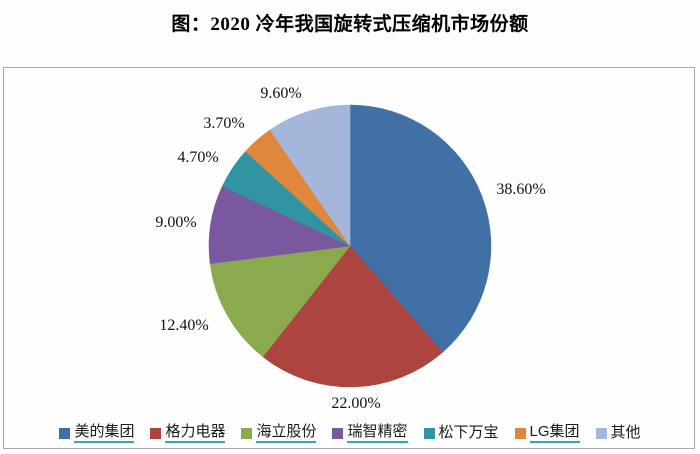  I want to click on legend-item-2: 海立股份, so click(279, 433).